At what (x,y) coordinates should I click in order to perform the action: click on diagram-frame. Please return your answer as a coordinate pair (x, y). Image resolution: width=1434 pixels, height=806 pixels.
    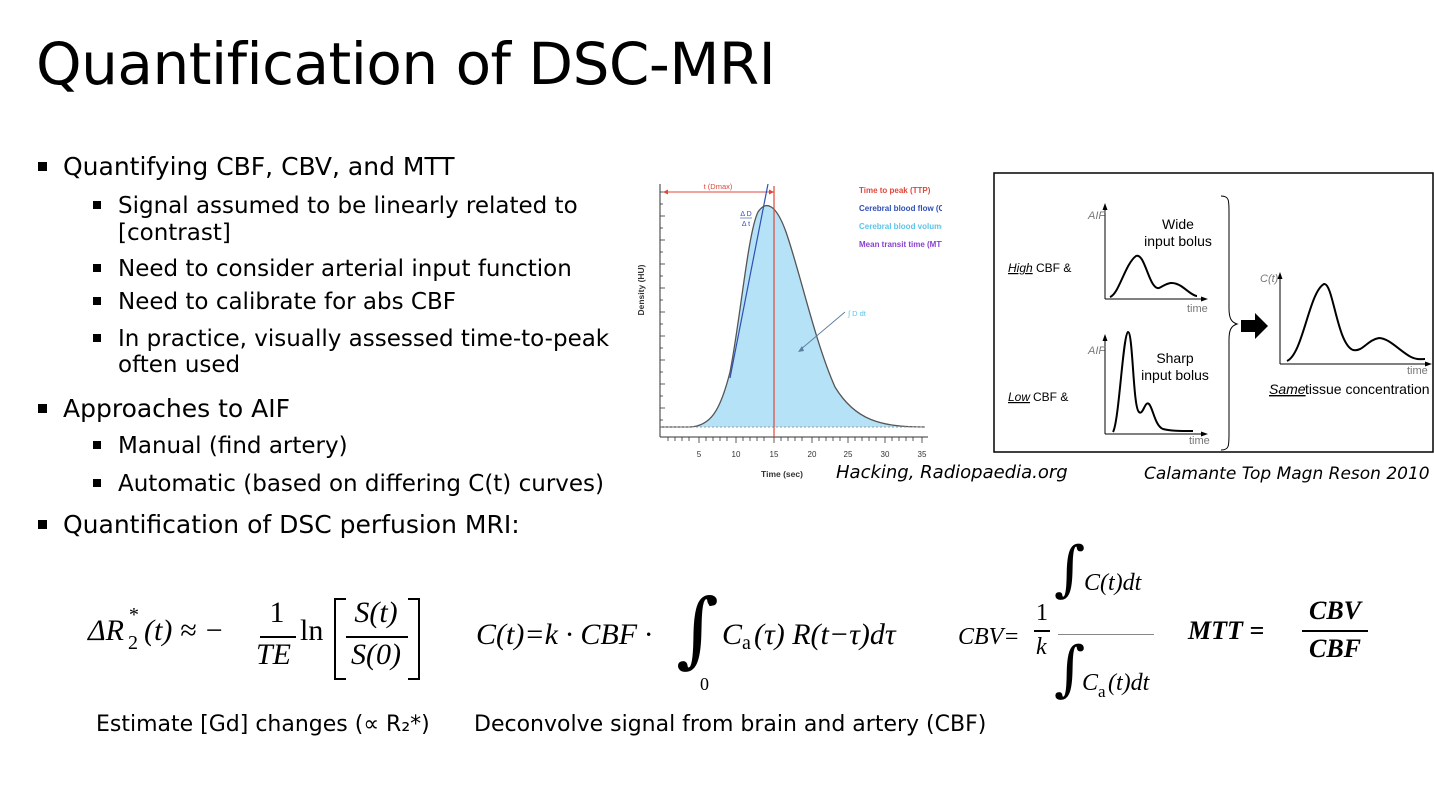
    Looking at the image, I should click on (1213, 312).